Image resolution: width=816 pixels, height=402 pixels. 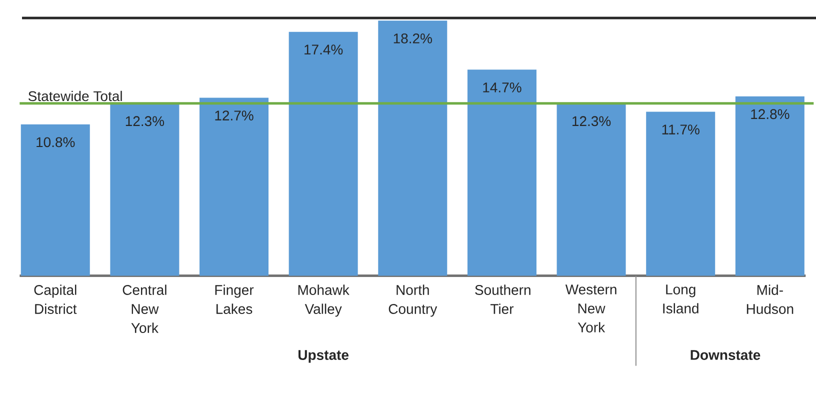 I want to click on x-tick-label: Finger Lakes, so click(x=234, y=299).